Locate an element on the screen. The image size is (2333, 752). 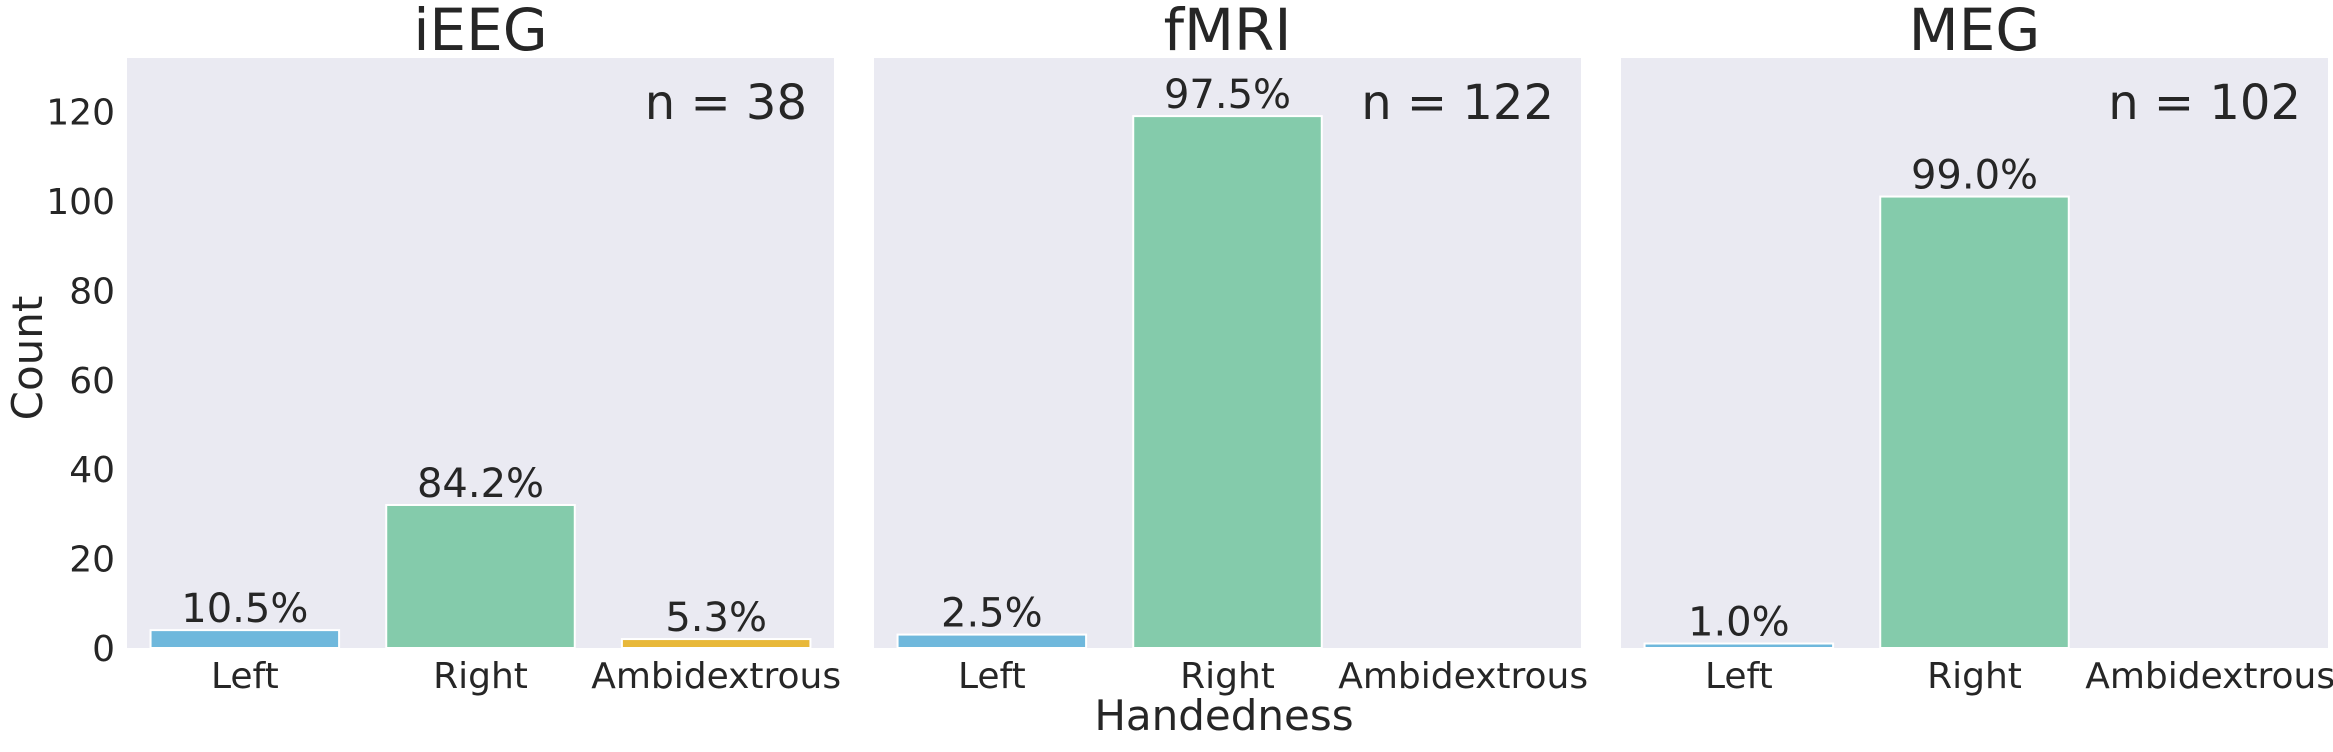
bar-percent-label: 84.2% is located at coordinates (480, 484).